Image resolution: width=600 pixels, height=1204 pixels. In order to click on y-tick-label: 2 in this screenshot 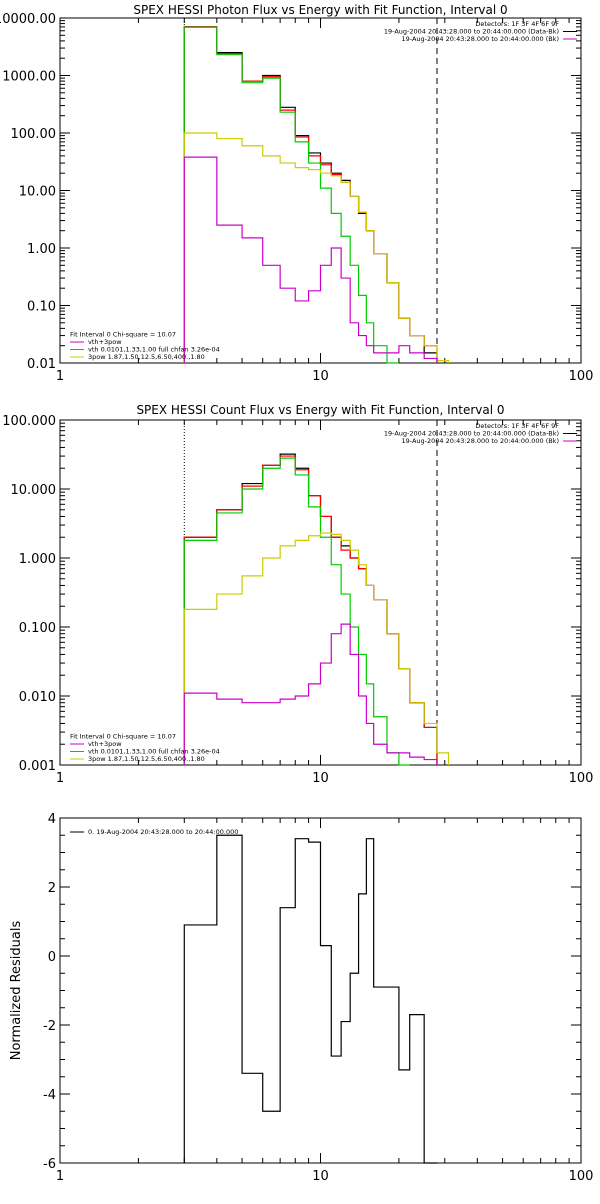, I will do `click(52, 888)`.